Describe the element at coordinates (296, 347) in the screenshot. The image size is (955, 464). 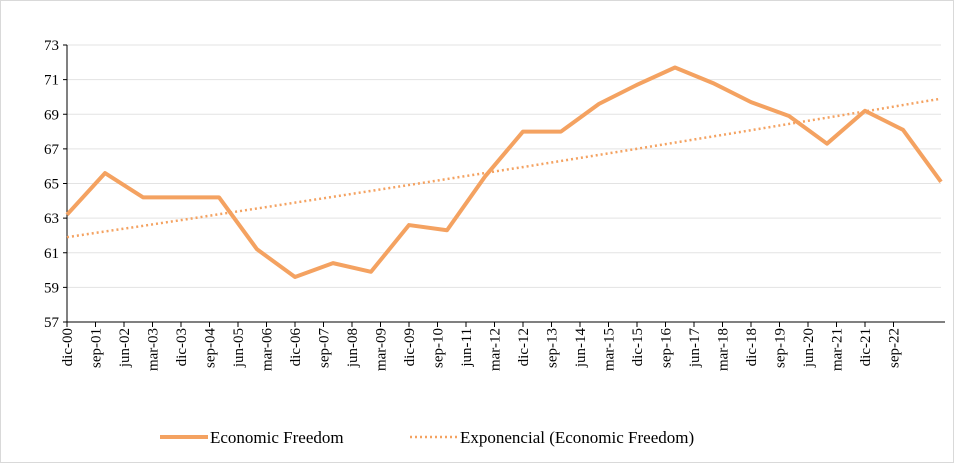
I see `x-tick-label: dic-06` at that location.